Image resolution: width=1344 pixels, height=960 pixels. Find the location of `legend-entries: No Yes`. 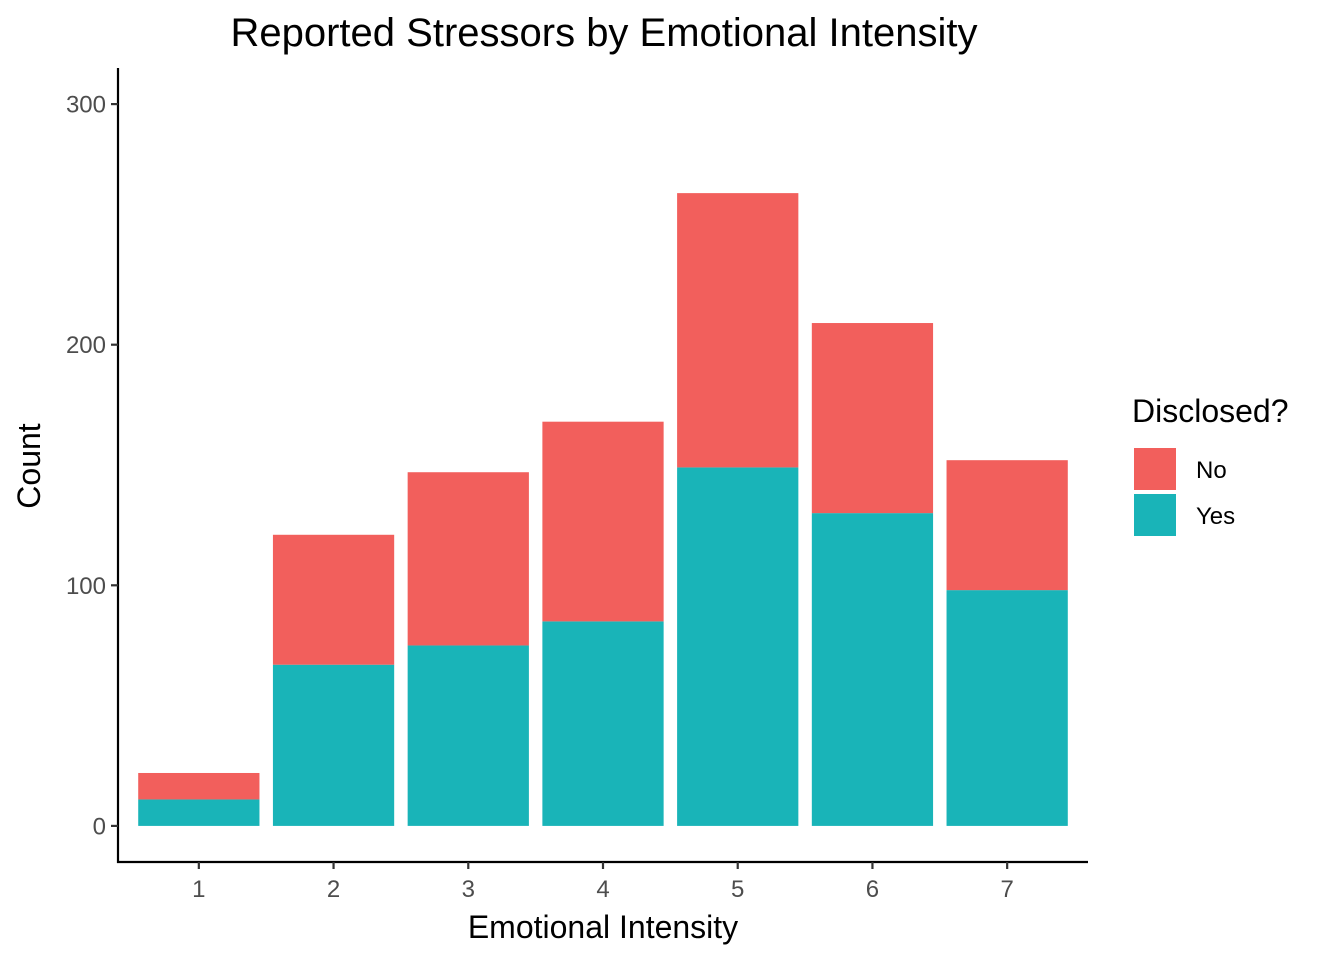

legend-entries: No Yes is located at coordinates (1184, 492).